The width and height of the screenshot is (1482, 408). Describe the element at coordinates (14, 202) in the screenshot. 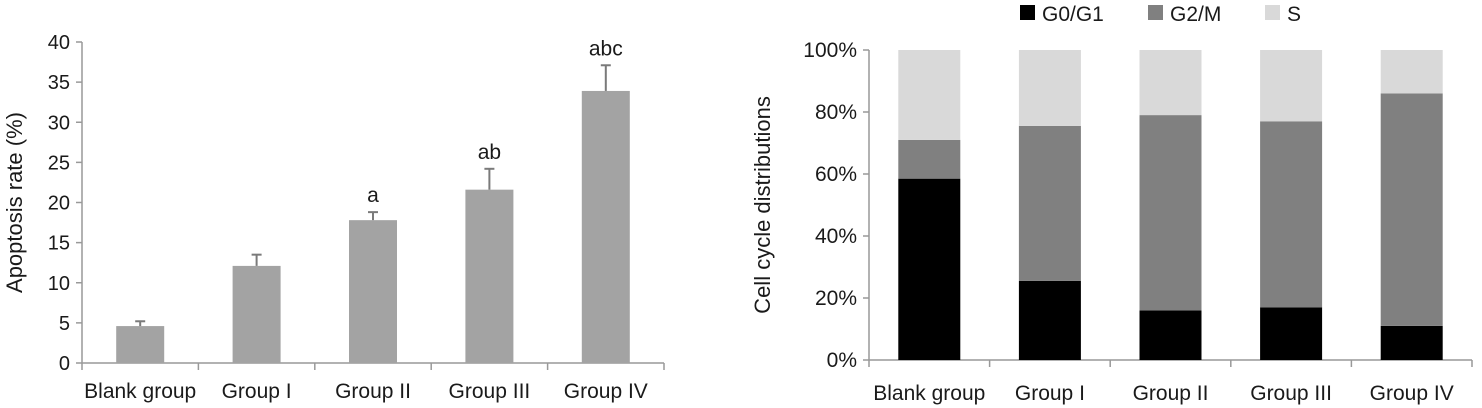

I see `y-axis-title: Apoptosis rate (%)` at that location.